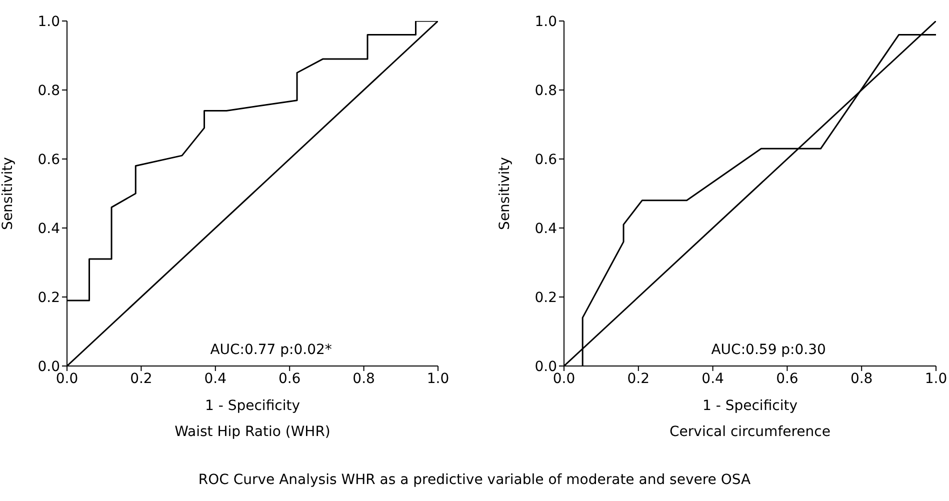  What do you see at coordinates (271, 350) in the screenshot?
I see `annotation: AUC:0.77 p:0.02*` at bounding box center [271, 350].